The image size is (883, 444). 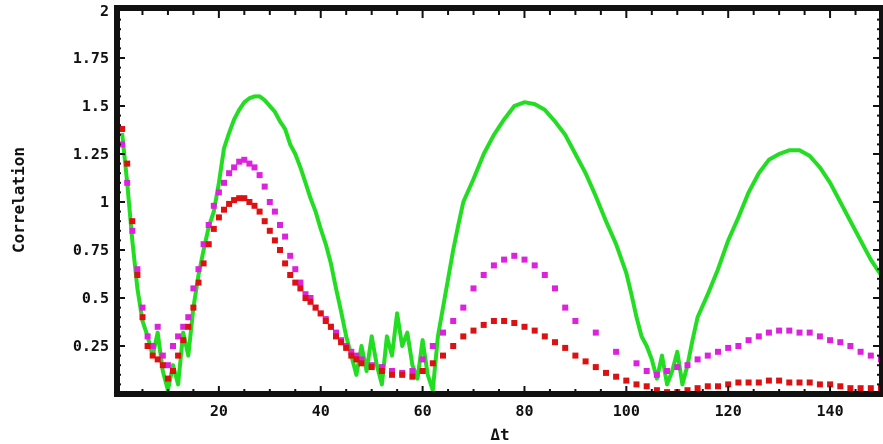 I want to click on x-tick-label: 140, so click(x=830, y=411).